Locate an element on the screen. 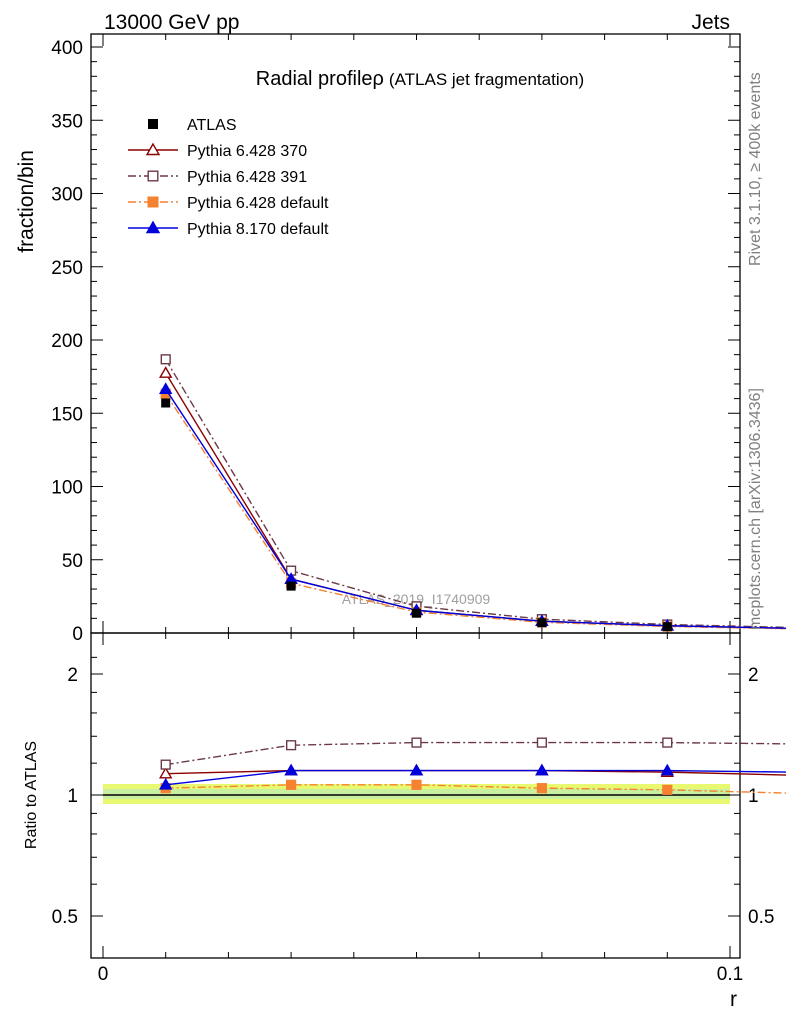 The image size is (786, 1024). y-tick-label-top: 100 is located at coordinates (67, 488).